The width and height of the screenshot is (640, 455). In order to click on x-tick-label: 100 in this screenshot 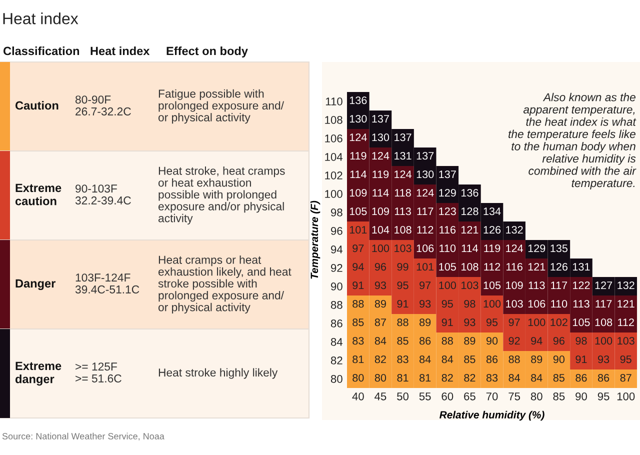, I will do `click(626, 396)`.